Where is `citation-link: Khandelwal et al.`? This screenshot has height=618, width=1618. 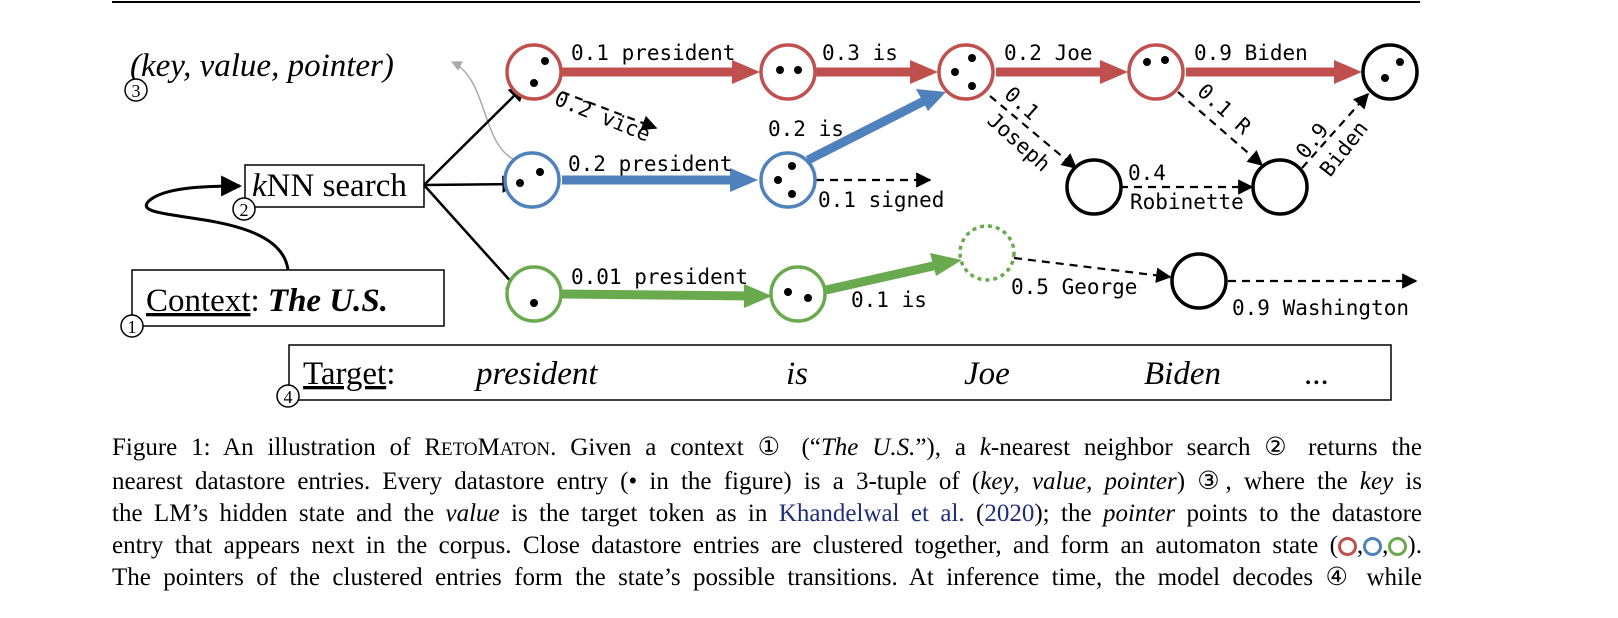
citation-link: Khandelwal et al. is located at coordinates (871, 513).